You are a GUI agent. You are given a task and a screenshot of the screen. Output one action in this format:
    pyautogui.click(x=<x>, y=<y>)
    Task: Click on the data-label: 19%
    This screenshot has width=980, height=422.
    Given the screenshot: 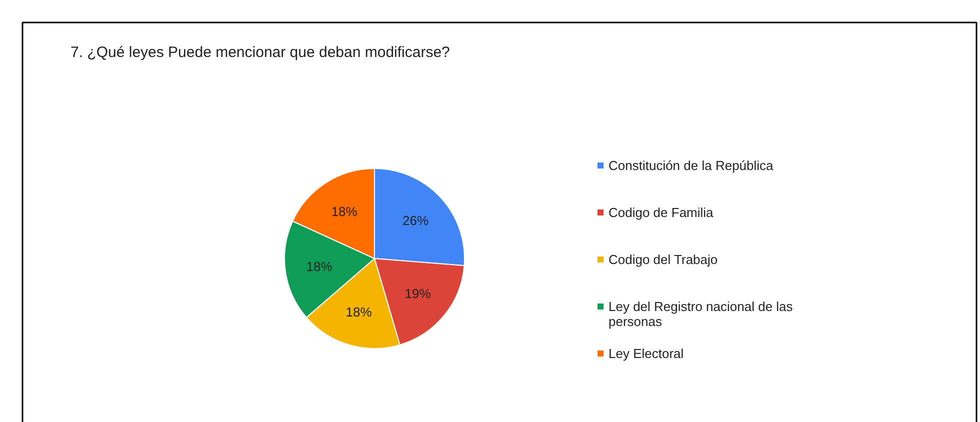 What is the action you would take?
    pyautogui.click(x=418, y=294)
    